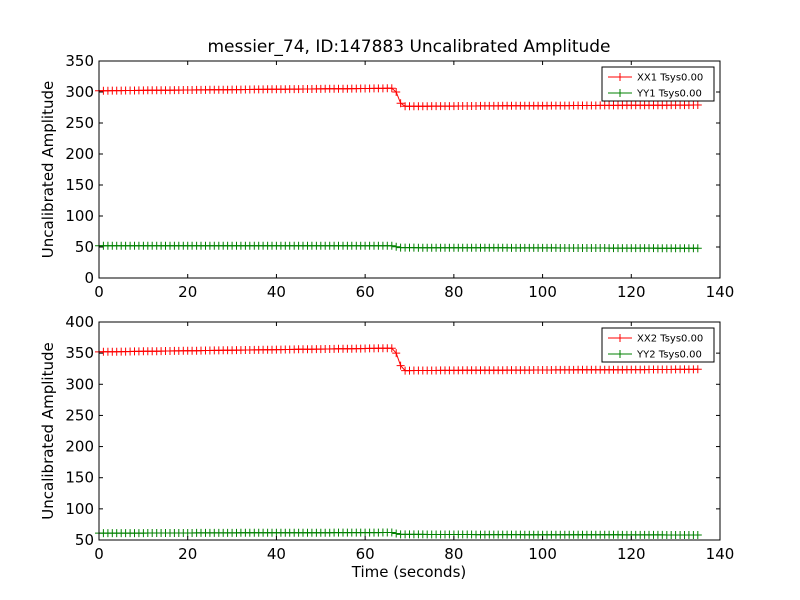 This screenshot has width=800, height=600. I want to click on x-axis-label: Time (seconds), so click(409, 572).